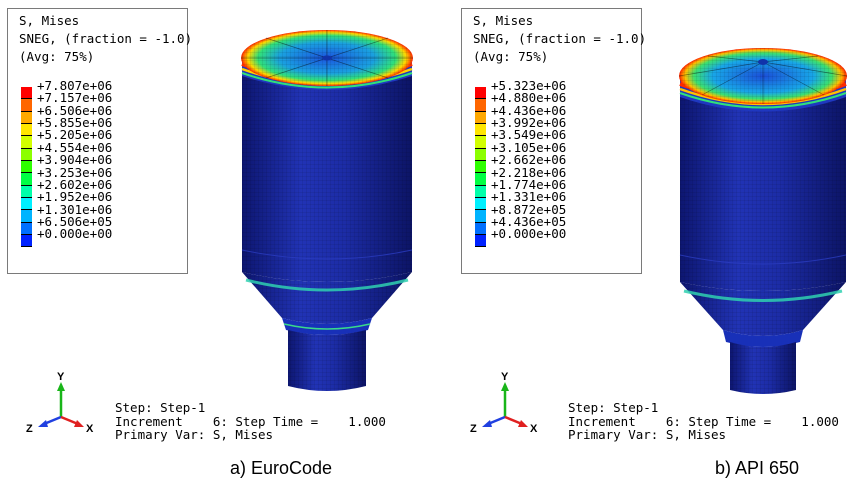 Image resolution: width=864 pixels, height=482 pixels. I want to click on legend-value: +2.218e+06, so click(529, 172).